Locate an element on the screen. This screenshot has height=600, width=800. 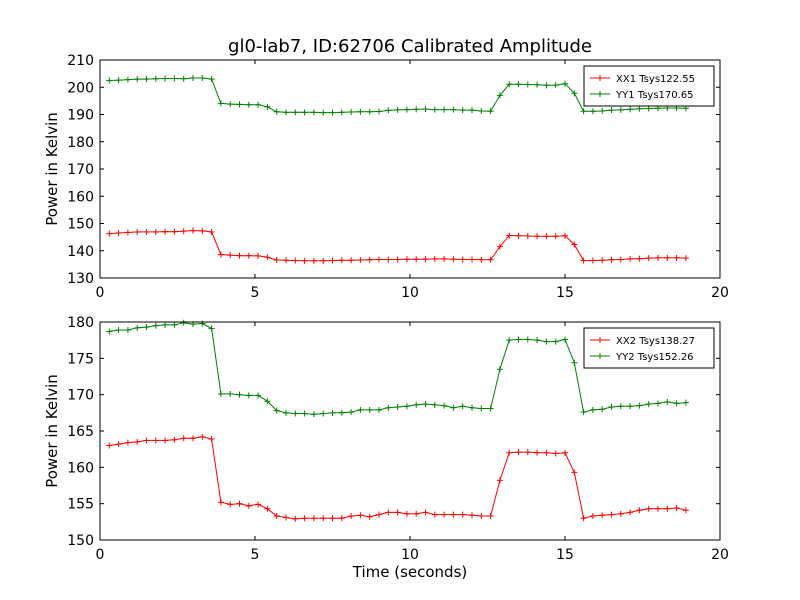
x-tick-label: 15 is located at coordinates (565, 293).